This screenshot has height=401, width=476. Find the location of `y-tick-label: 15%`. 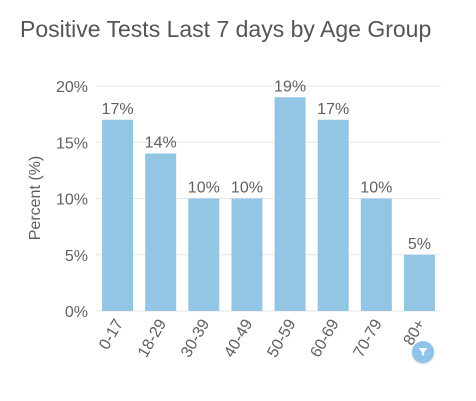

y-tick-label: 15% is located at coordinates (72, 143).